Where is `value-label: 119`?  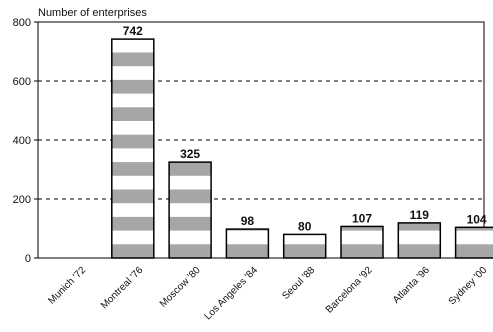 value-label: 119 is located at coordinates (420, 215).